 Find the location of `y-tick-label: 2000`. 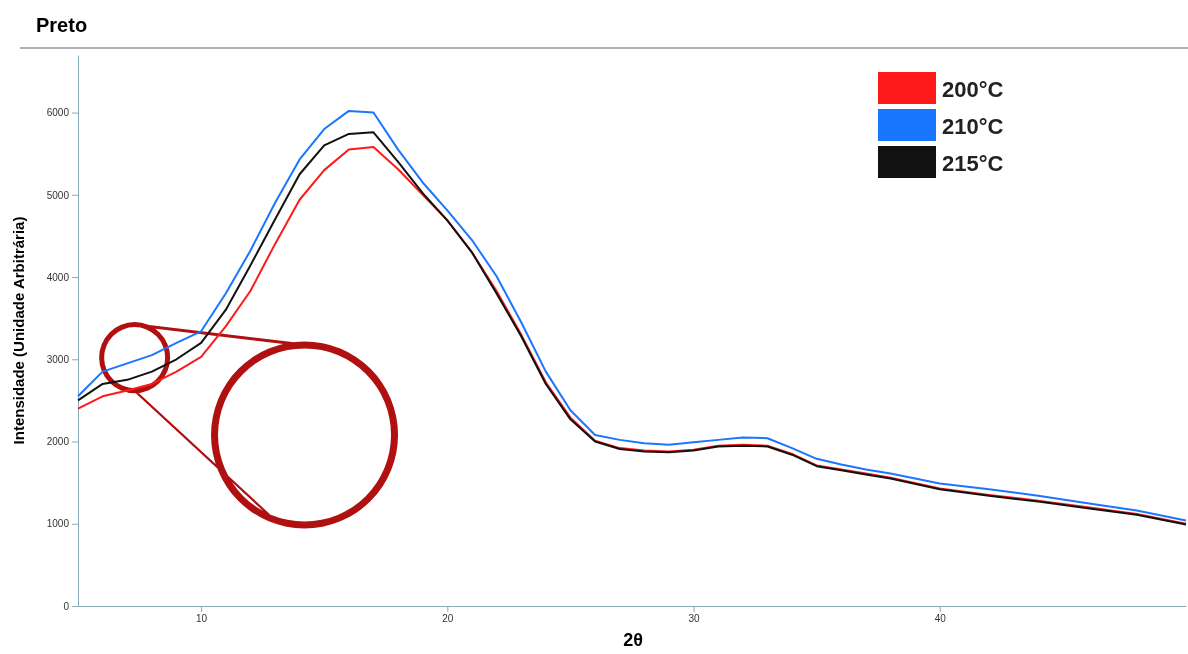

y-tick-label: 2000 is located at coordinates (58, 442).